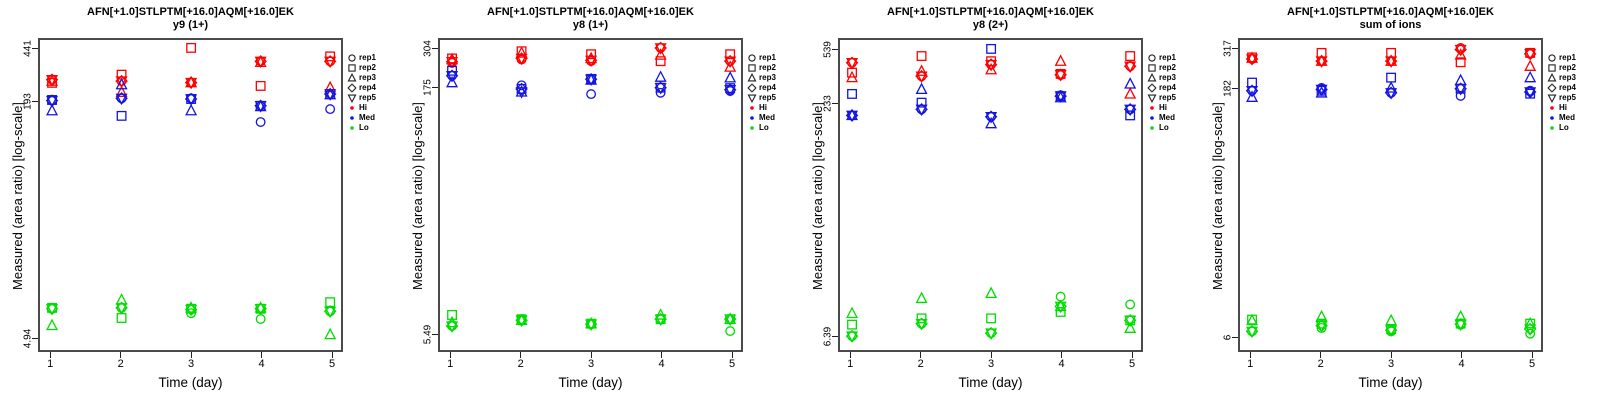 This screenshot has height=400, width=1600. Describe the element at coordinates (591, 54) in the screenshot. I see `data-point-hi-rep2-day3` at that location.